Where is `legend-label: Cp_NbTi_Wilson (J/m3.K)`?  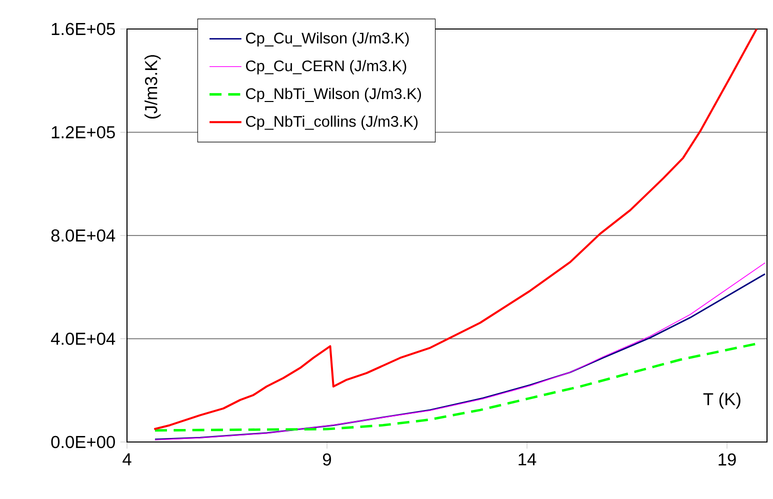 legend-label: Cp_NbTi_Wilson (J/m3.K) is located at coordinates (333, 95).